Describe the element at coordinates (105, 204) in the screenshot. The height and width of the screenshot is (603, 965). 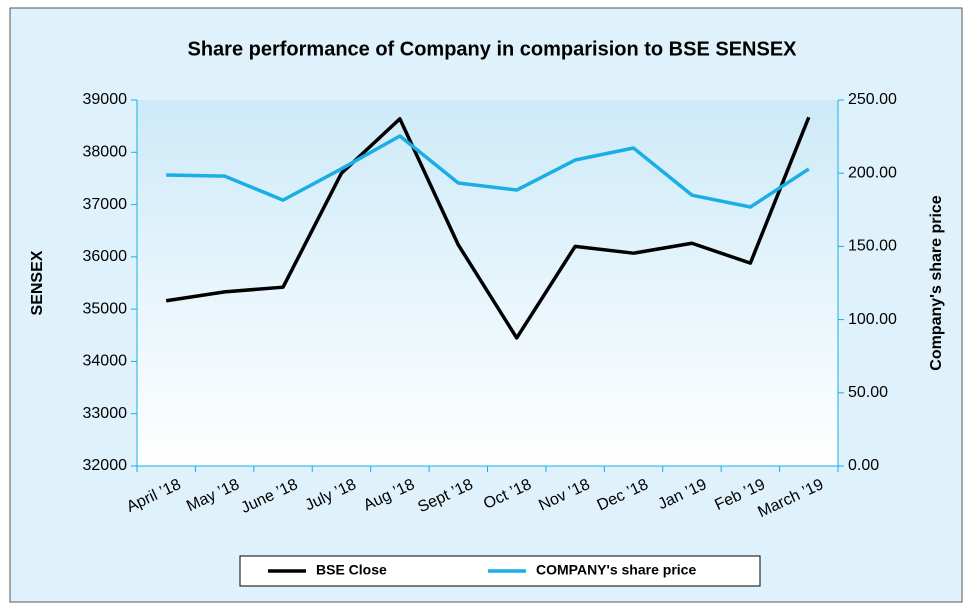
I see `y-tick-label: 37000` at that location.